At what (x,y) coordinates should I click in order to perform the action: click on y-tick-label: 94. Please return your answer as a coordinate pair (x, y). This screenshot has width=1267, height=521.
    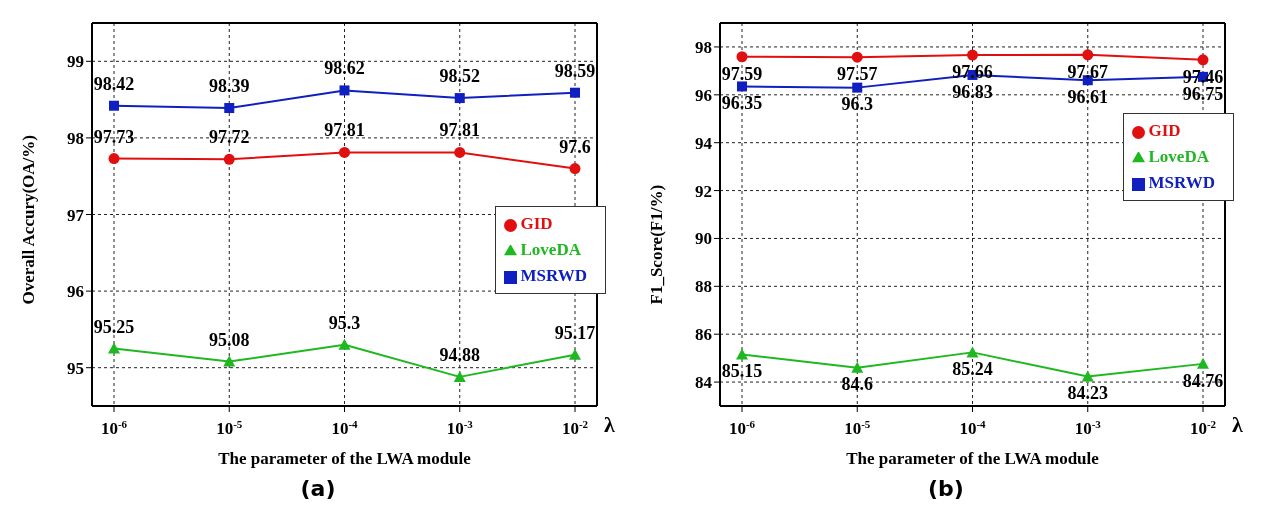
    Looking at the image, I should click on (704, 143).